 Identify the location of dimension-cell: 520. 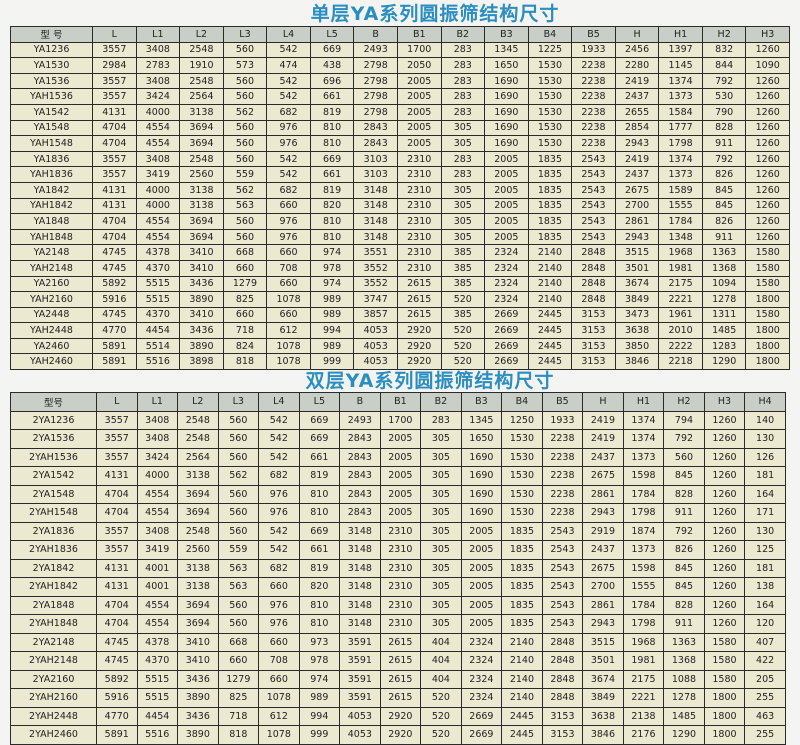
(463, 362).